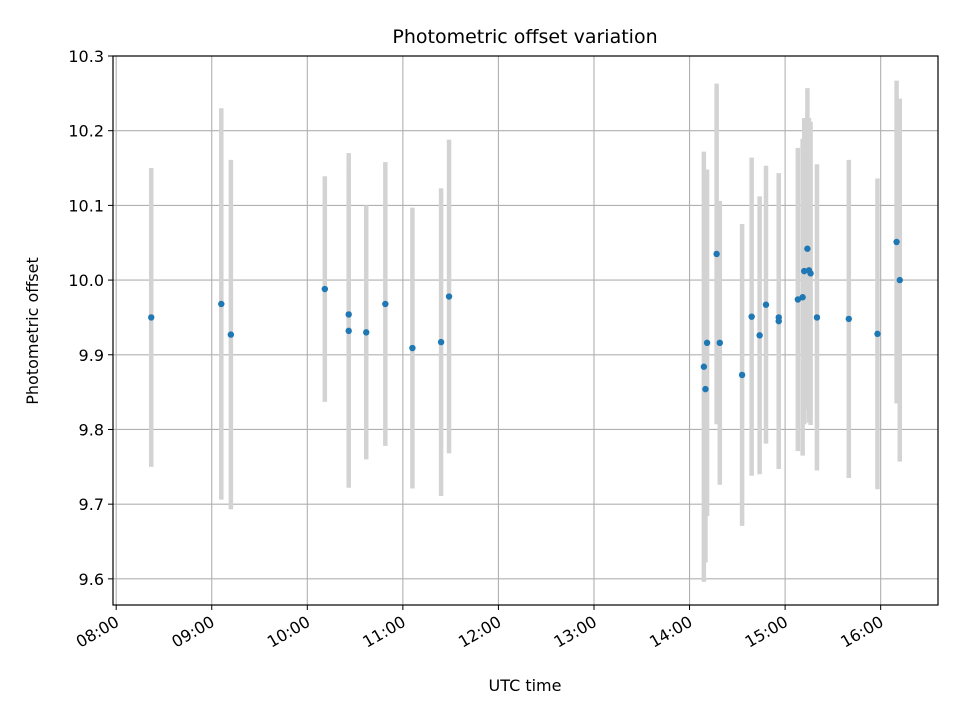 The height and width of the screenshot is (720, 960). I want to click on y-tick-label: 9.8, so click(91, 429).